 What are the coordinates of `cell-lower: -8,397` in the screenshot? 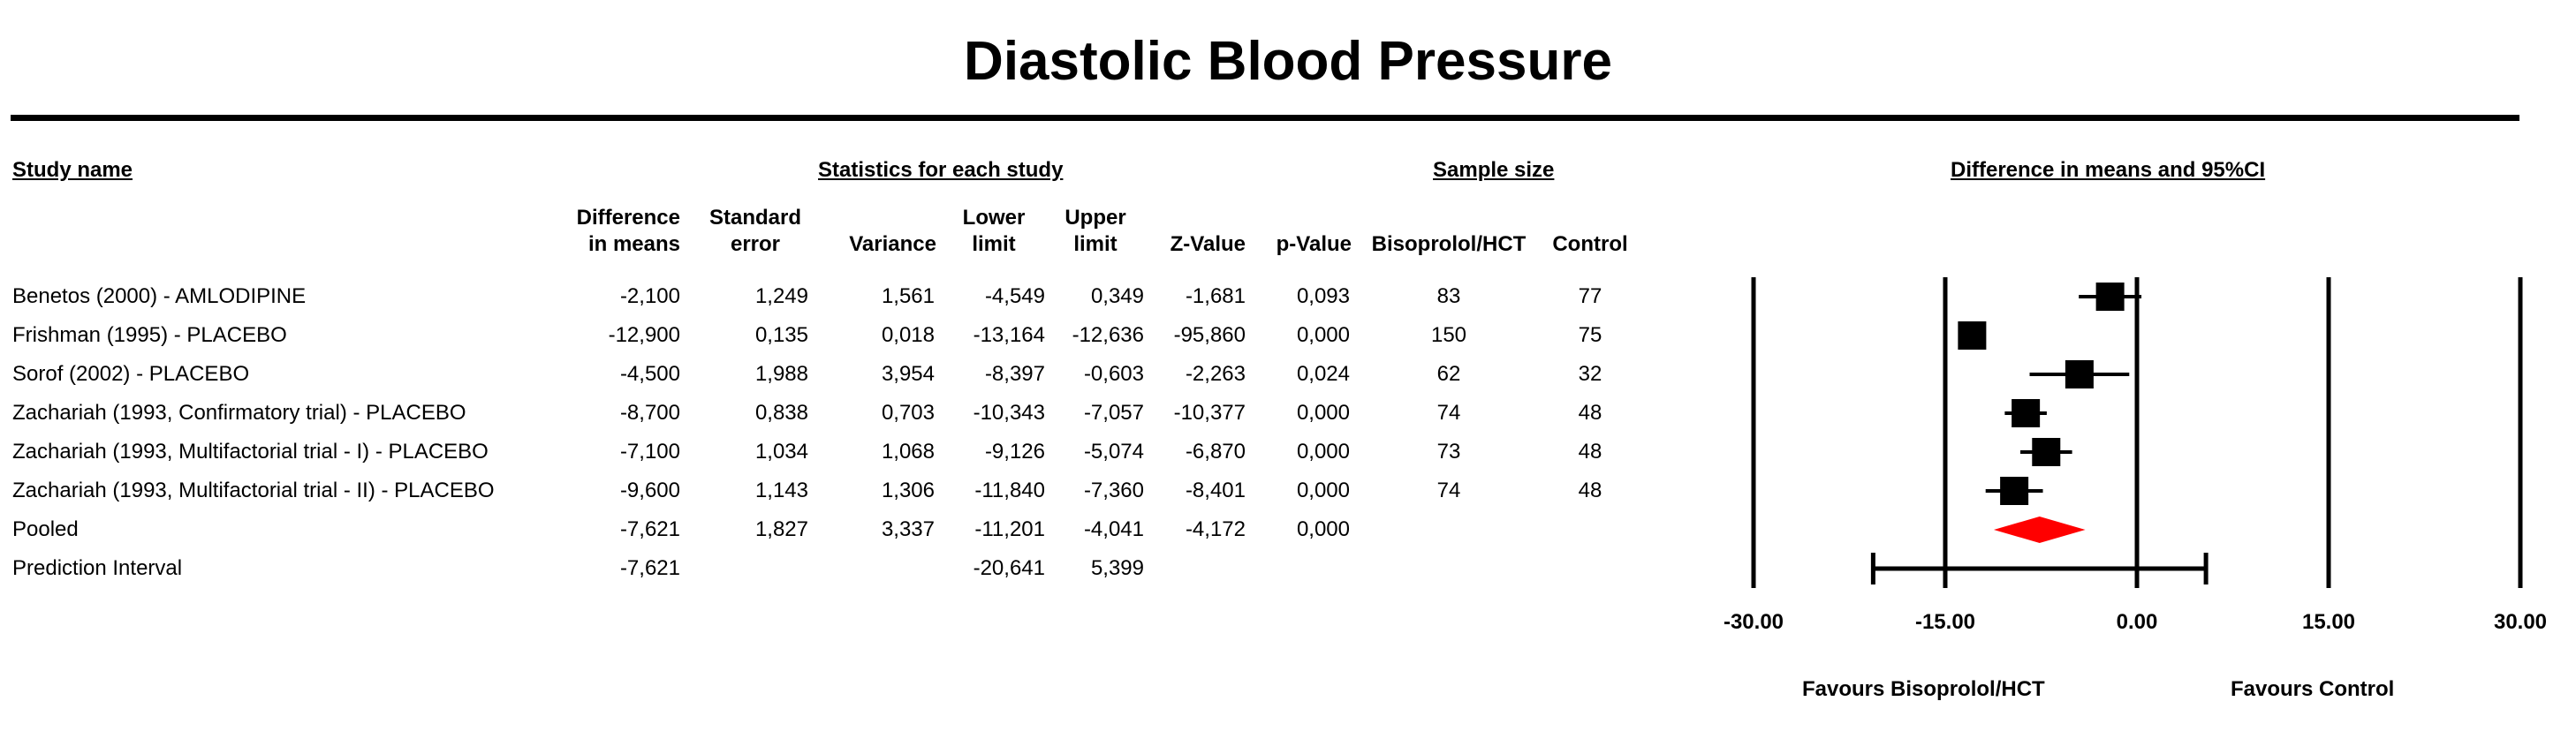 It's located at (1015, 374).